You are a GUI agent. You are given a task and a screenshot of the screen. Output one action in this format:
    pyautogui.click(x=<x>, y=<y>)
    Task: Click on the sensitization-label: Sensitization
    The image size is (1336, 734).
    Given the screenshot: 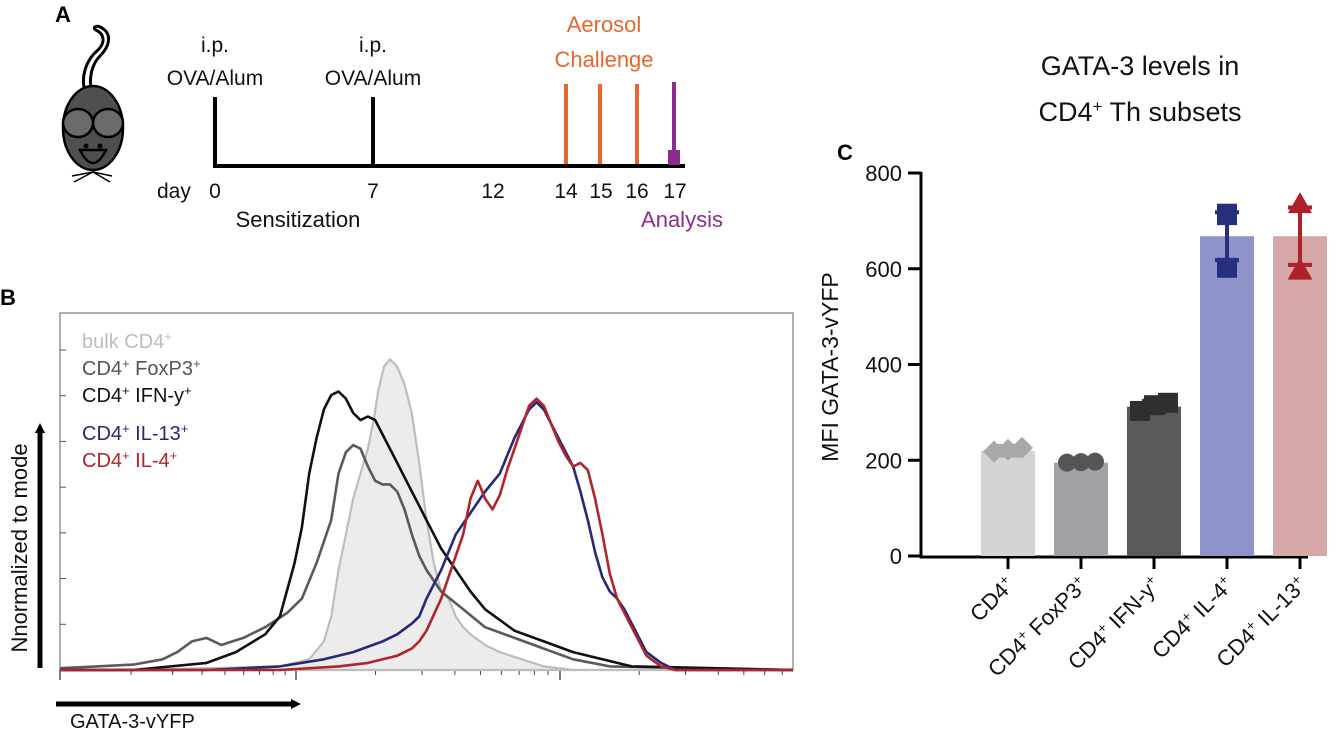 What is the action you would take?
    pyautogui.click(x=298, y=219)
    